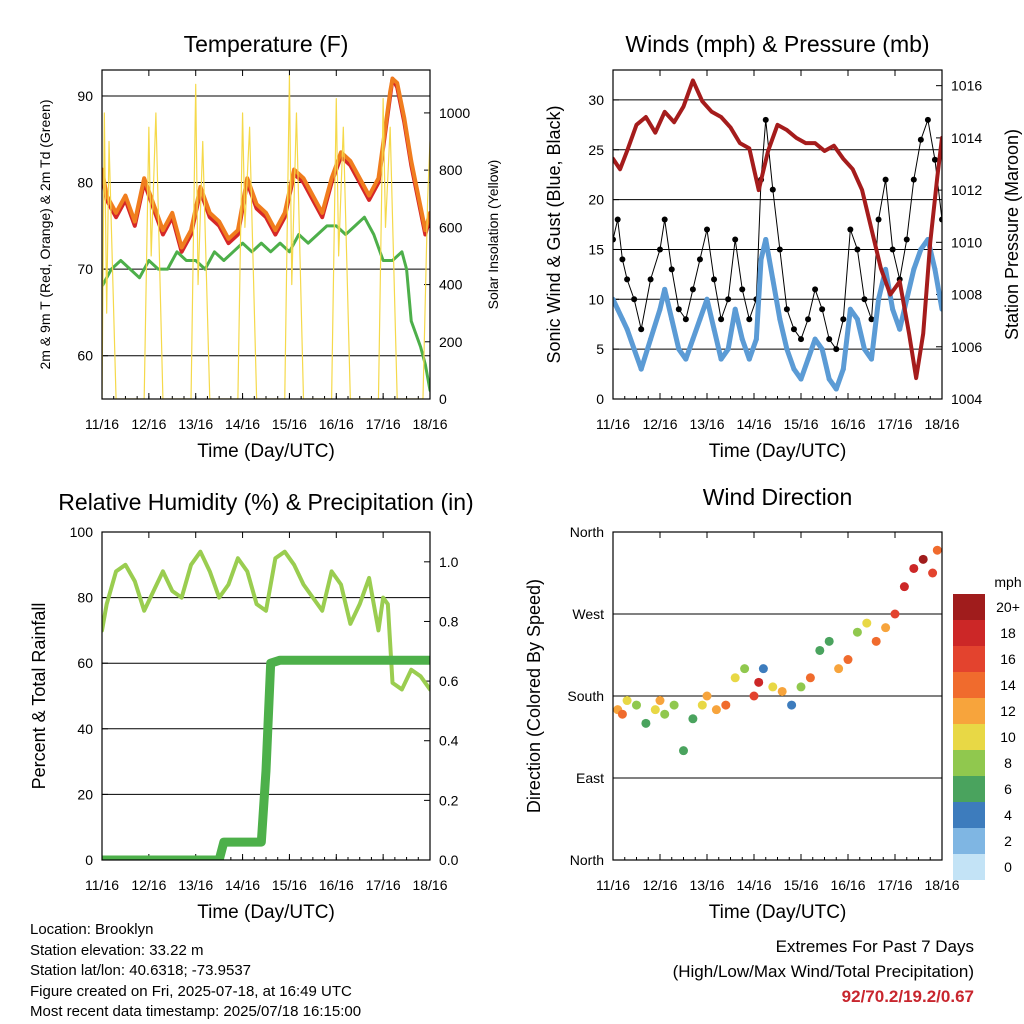 Image resolution: width=1024 pixels, height=1024 pixels. Describe the element at coordinates (778, 497) in the screenshot. I see `chart-title: Wind Direction` at that location.